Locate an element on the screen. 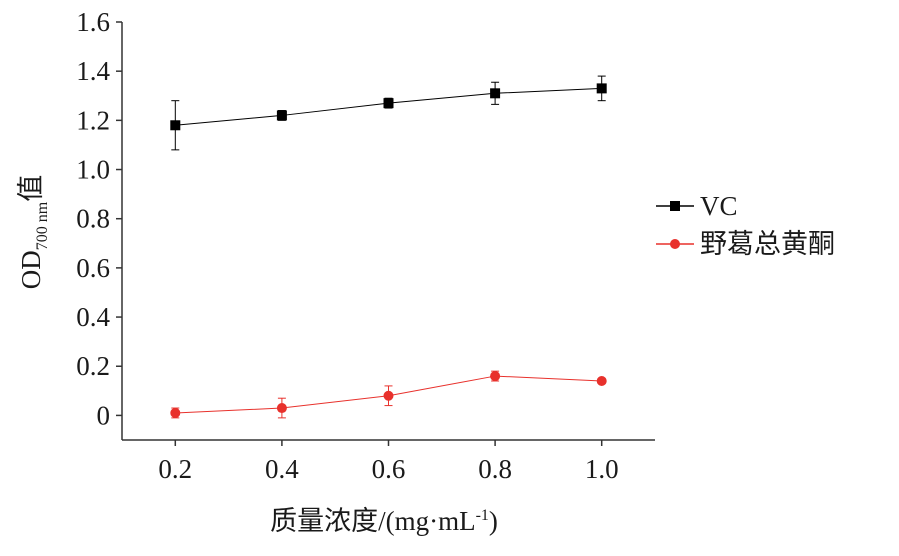  x-tick-label: 0.4 is located at coordinates (282, 469).